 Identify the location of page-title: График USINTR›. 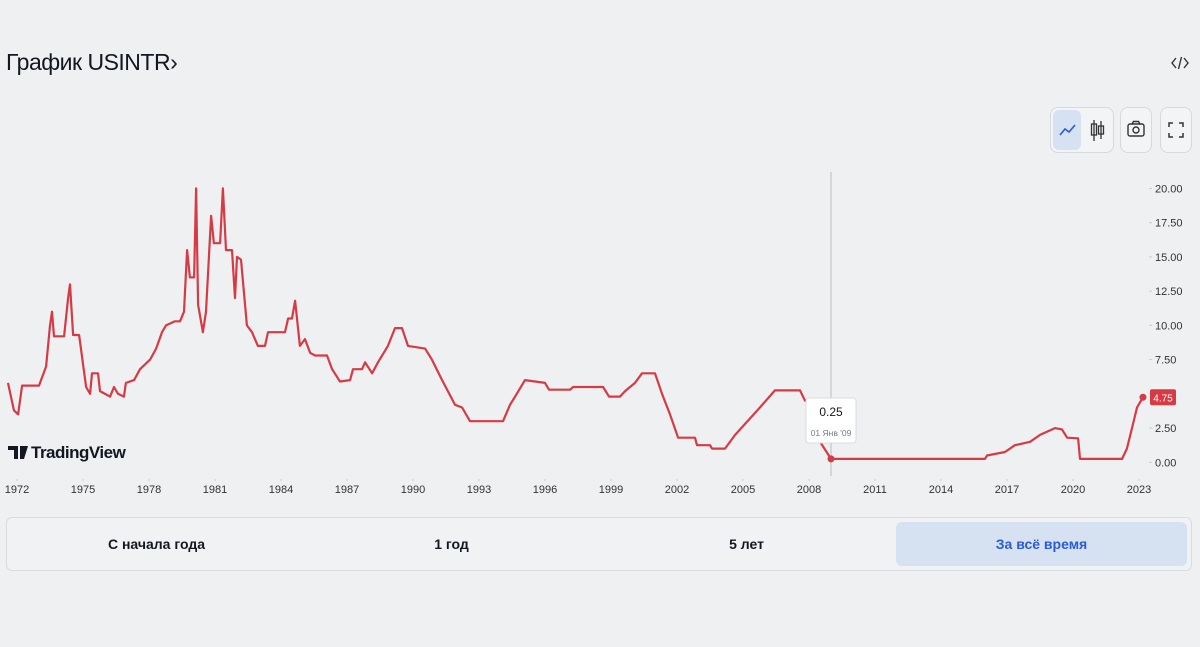
(92, 62).